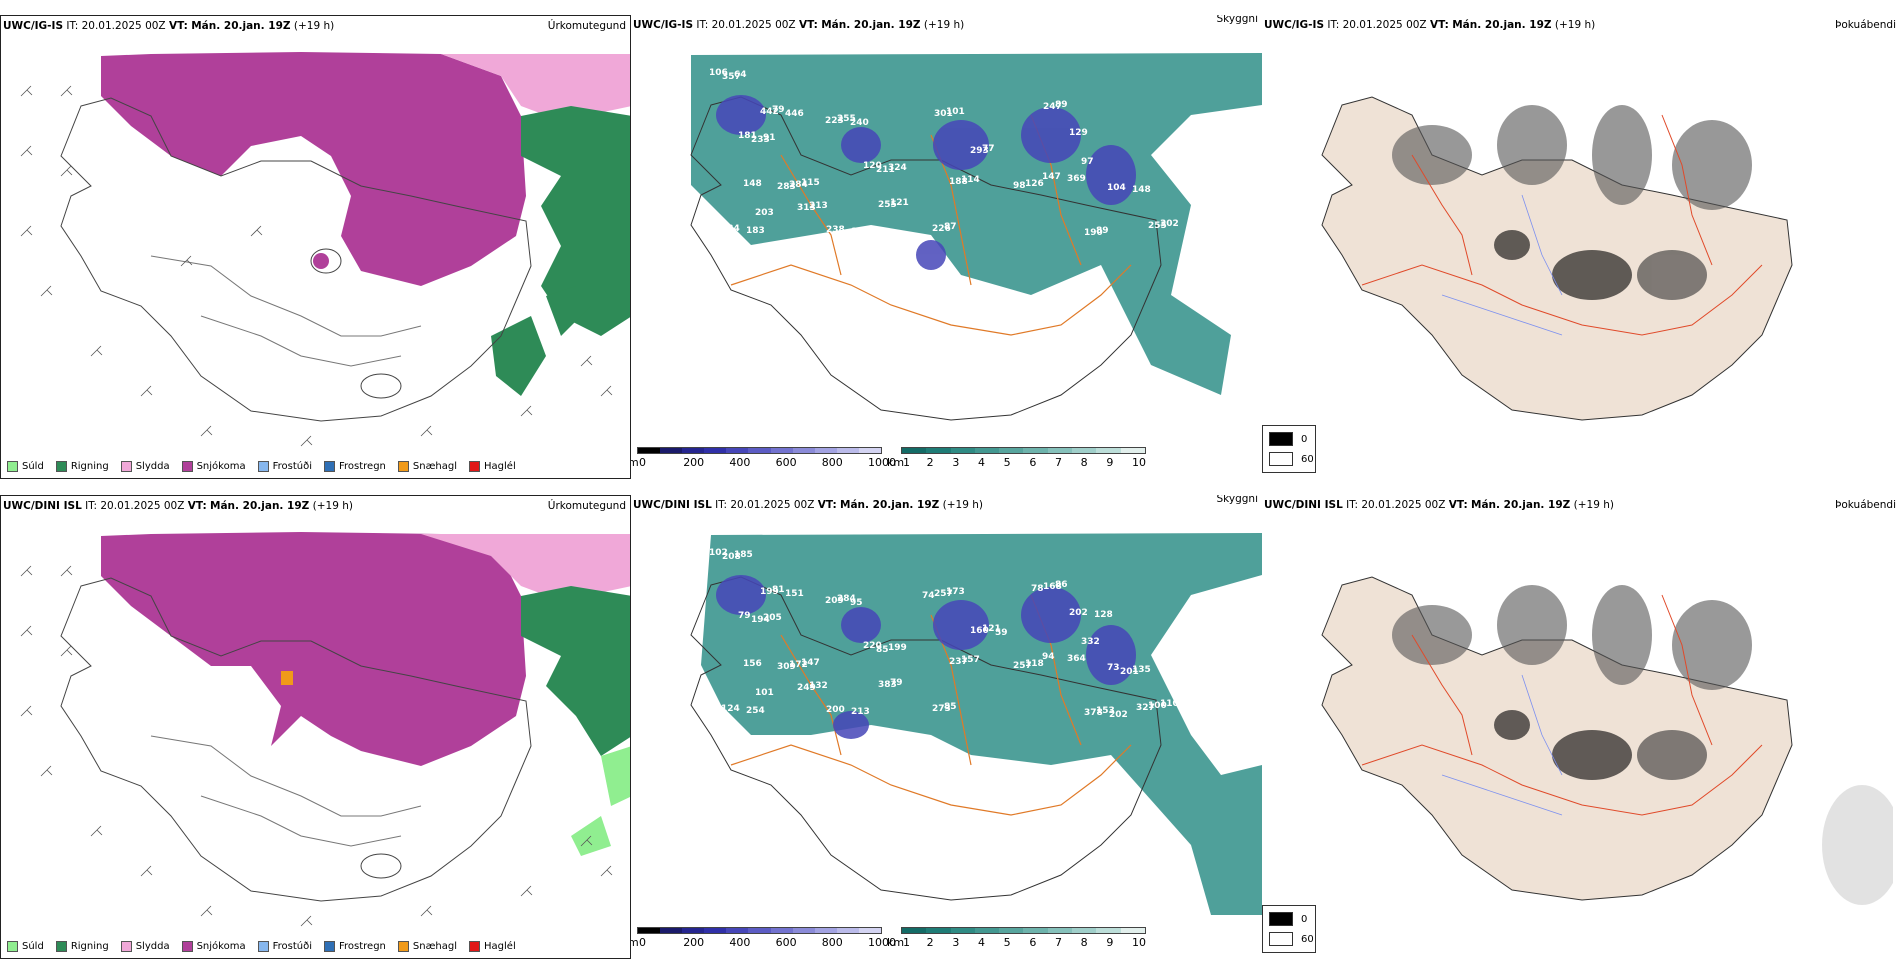 This screenshot has height=959, width=1900. What do you see at coordinates (759, 450) in the screenshot?
I see `cloudbase-colorbar-swatches` at bounding box center [759, 450].